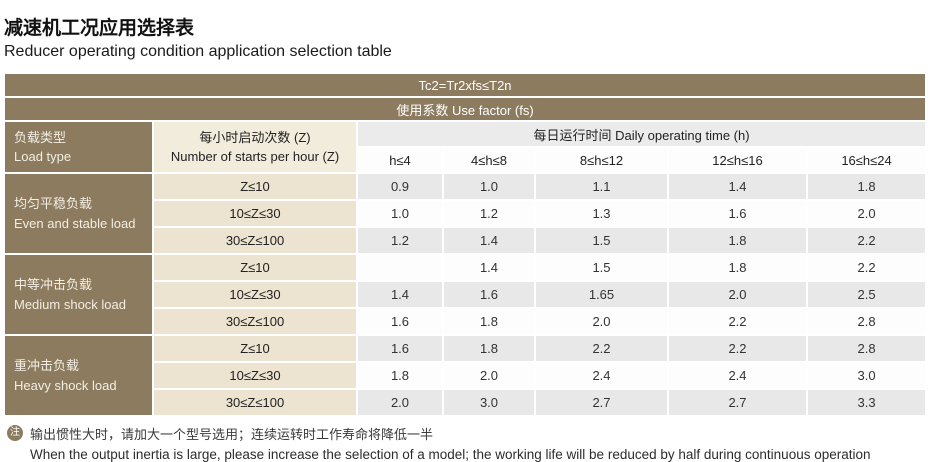 This screenshot has width=930, height=462. I want to click on group-label-zh: 中等冲击负载, so click(53, 284).